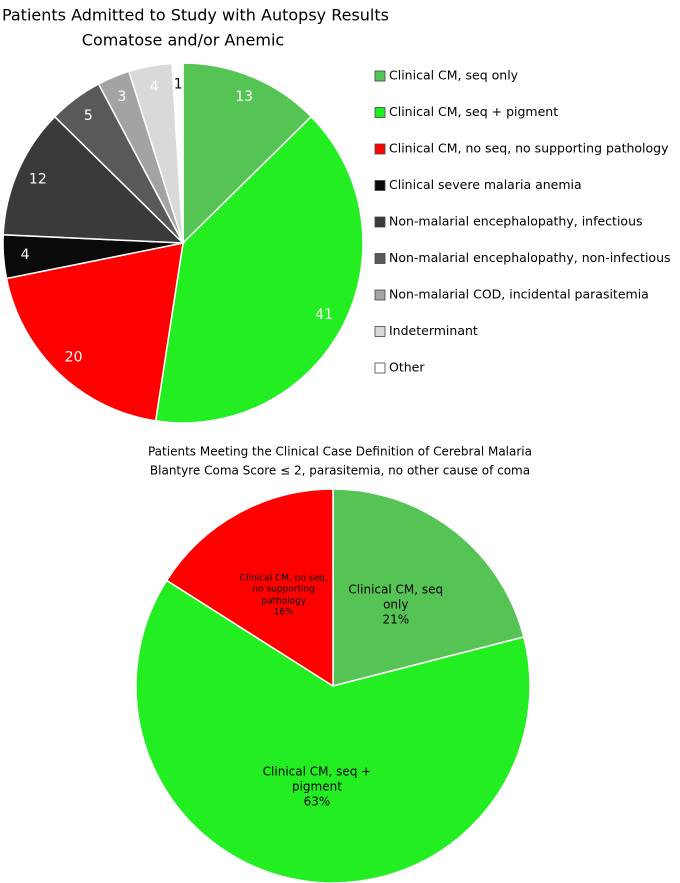 The height and width of the screenshot is (883, 680). I want to click on data-label: 20, so click(74, 358).